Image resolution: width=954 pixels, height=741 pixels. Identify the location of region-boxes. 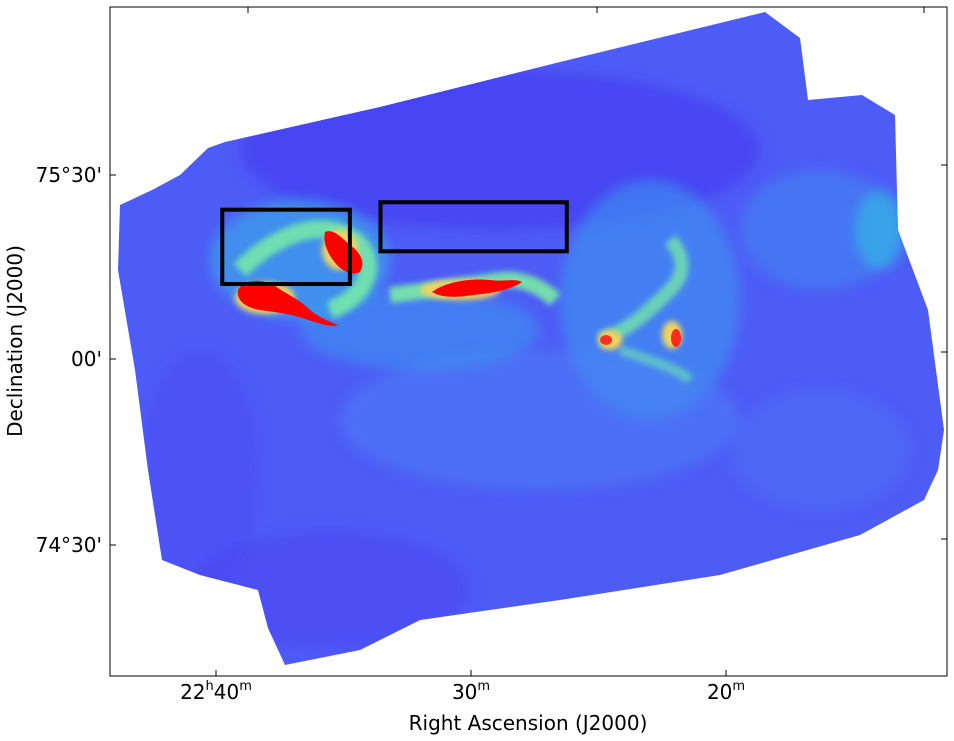
(394, 243).